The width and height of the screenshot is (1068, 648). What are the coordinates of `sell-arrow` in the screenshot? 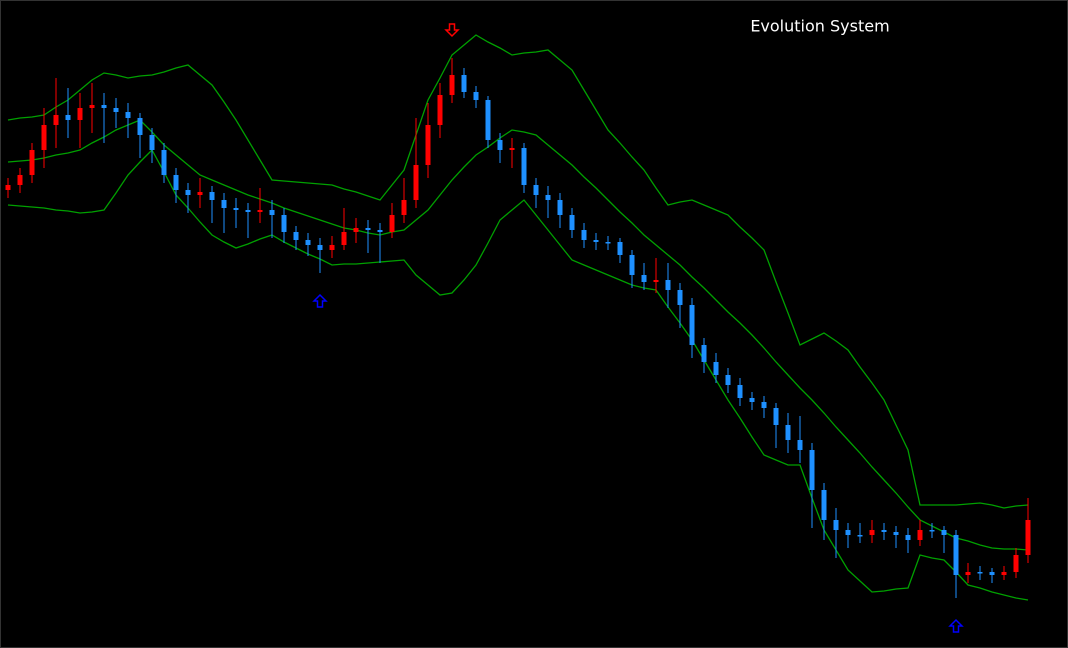 It's located at (452, 30).